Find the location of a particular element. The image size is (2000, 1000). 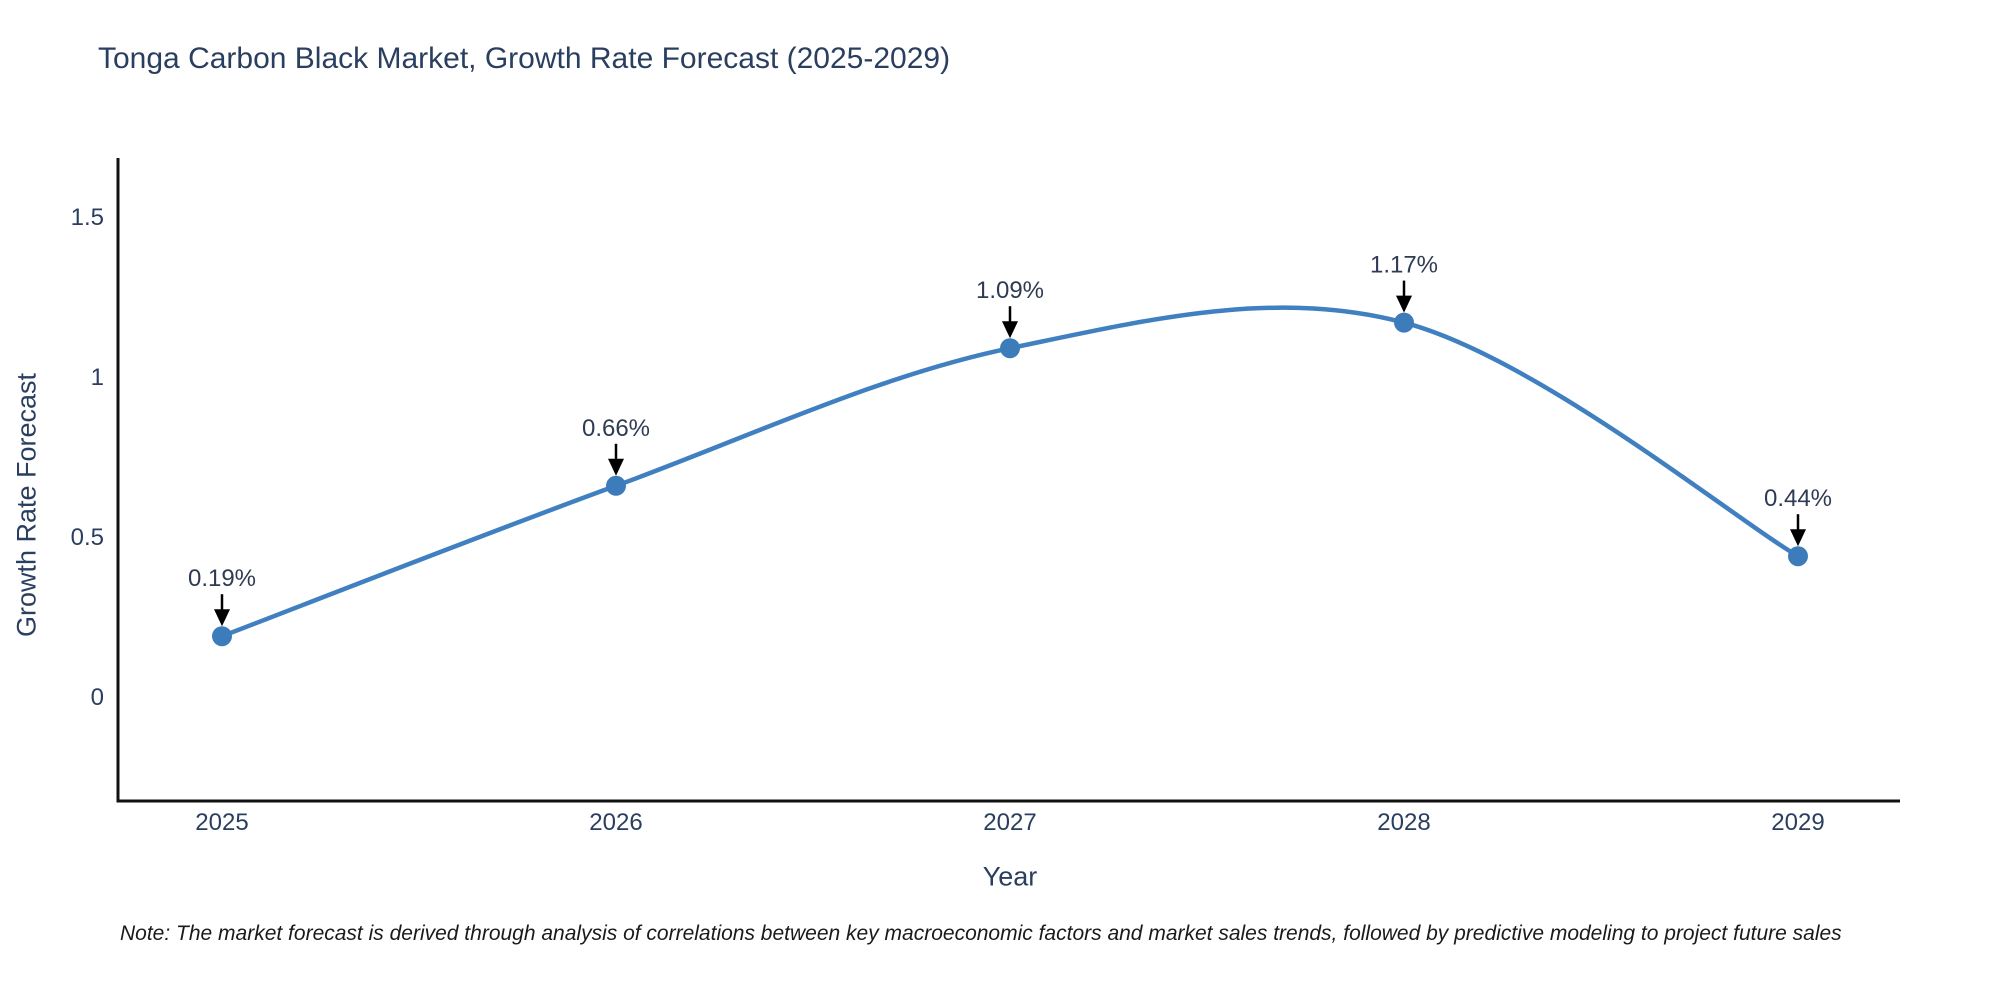

y-tick-label: 1 is located at coordinates (97, 377).